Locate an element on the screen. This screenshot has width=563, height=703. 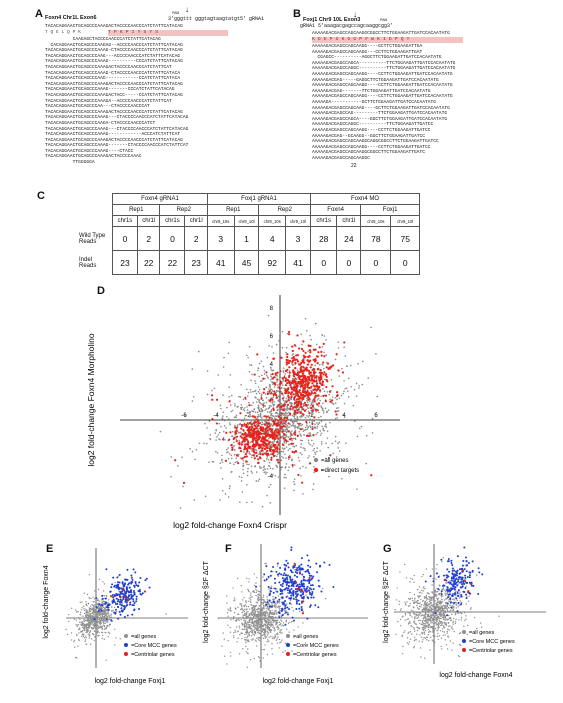
count-cell: 0 is located at coordinates (405, 262).